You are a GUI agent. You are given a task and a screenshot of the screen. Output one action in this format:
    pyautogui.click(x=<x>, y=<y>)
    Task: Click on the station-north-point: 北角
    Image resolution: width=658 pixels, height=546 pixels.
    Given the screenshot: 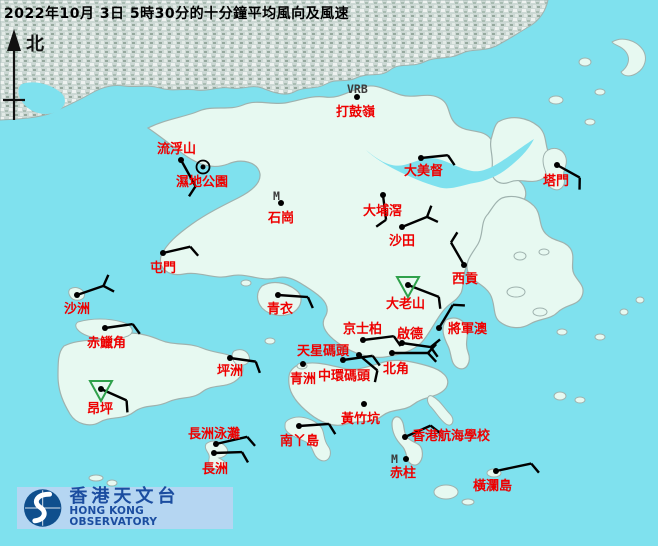 What is the action you would take?
    pyautogui.click(x=410, y=360)
    